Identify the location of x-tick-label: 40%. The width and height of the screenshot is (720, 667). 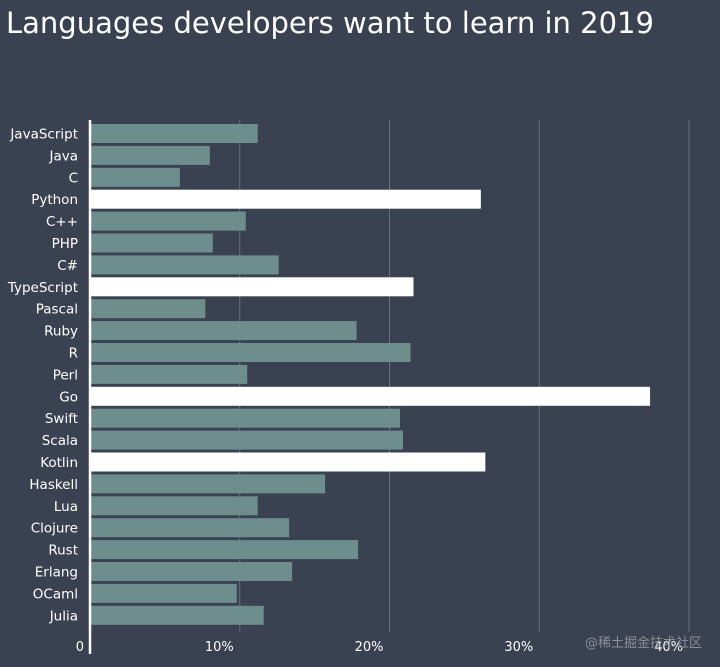
(668, 647).